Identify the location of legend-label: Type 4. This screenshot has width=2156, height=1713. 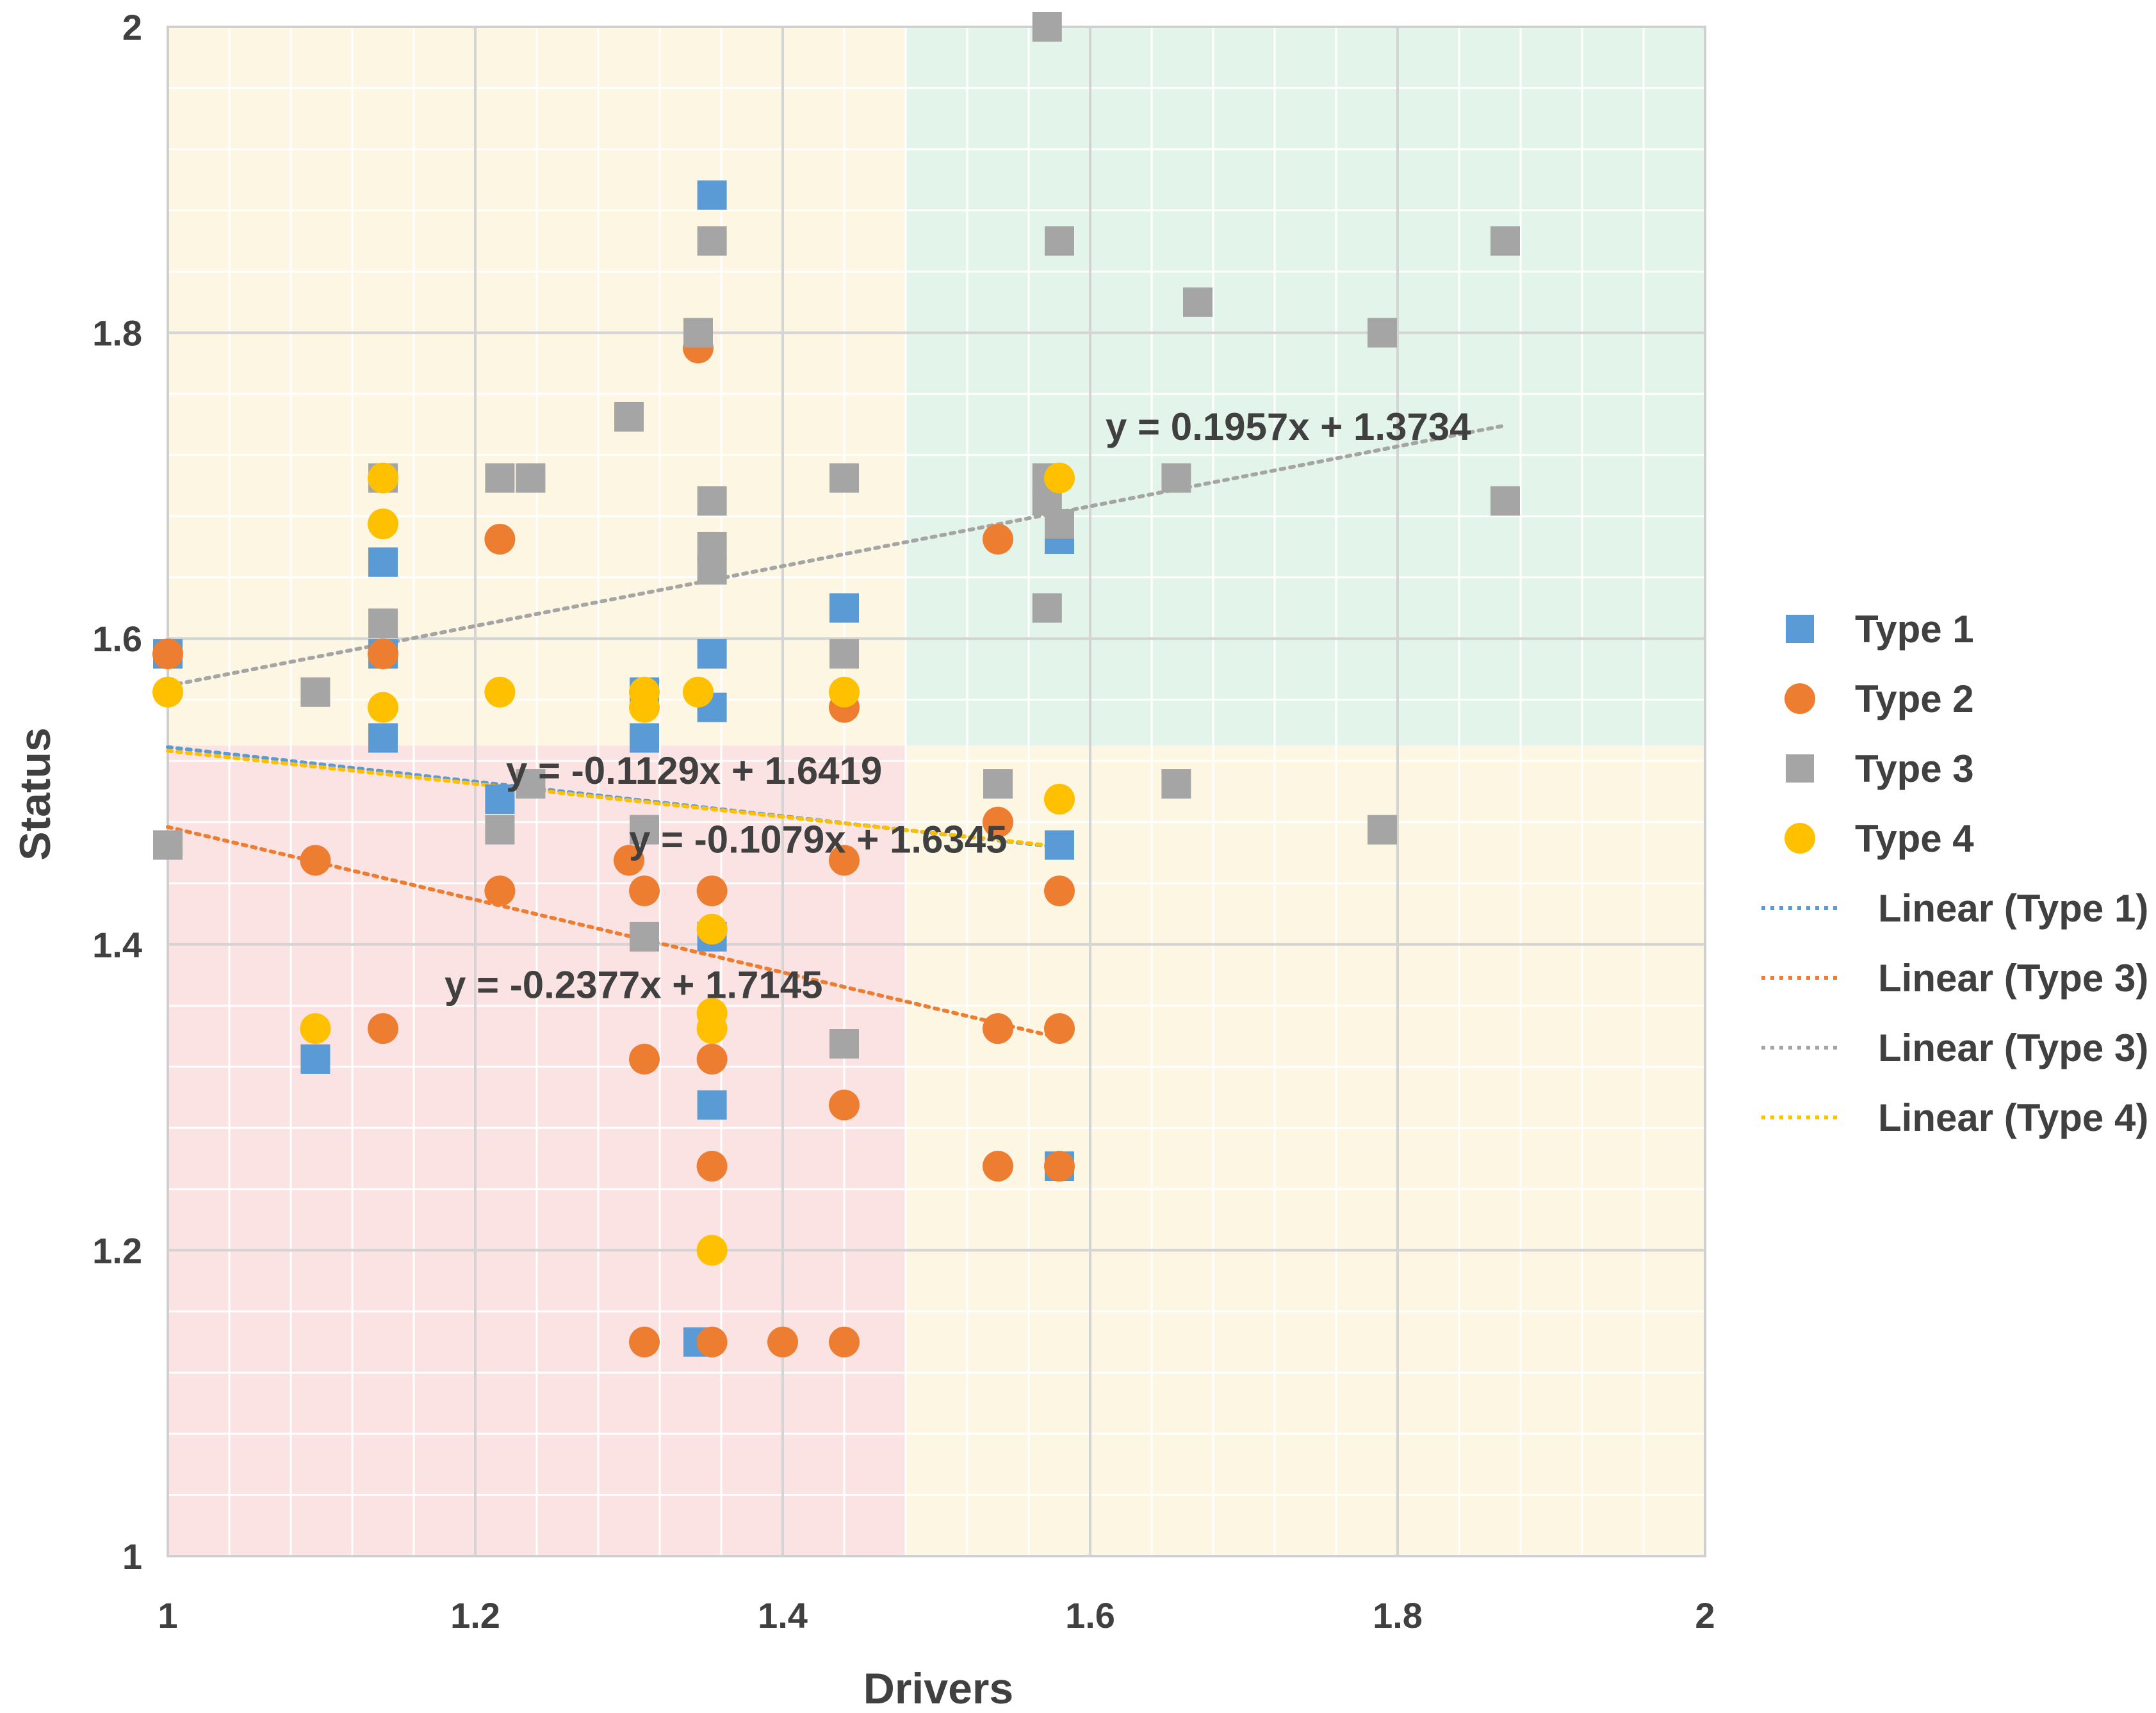
(1914, 839).